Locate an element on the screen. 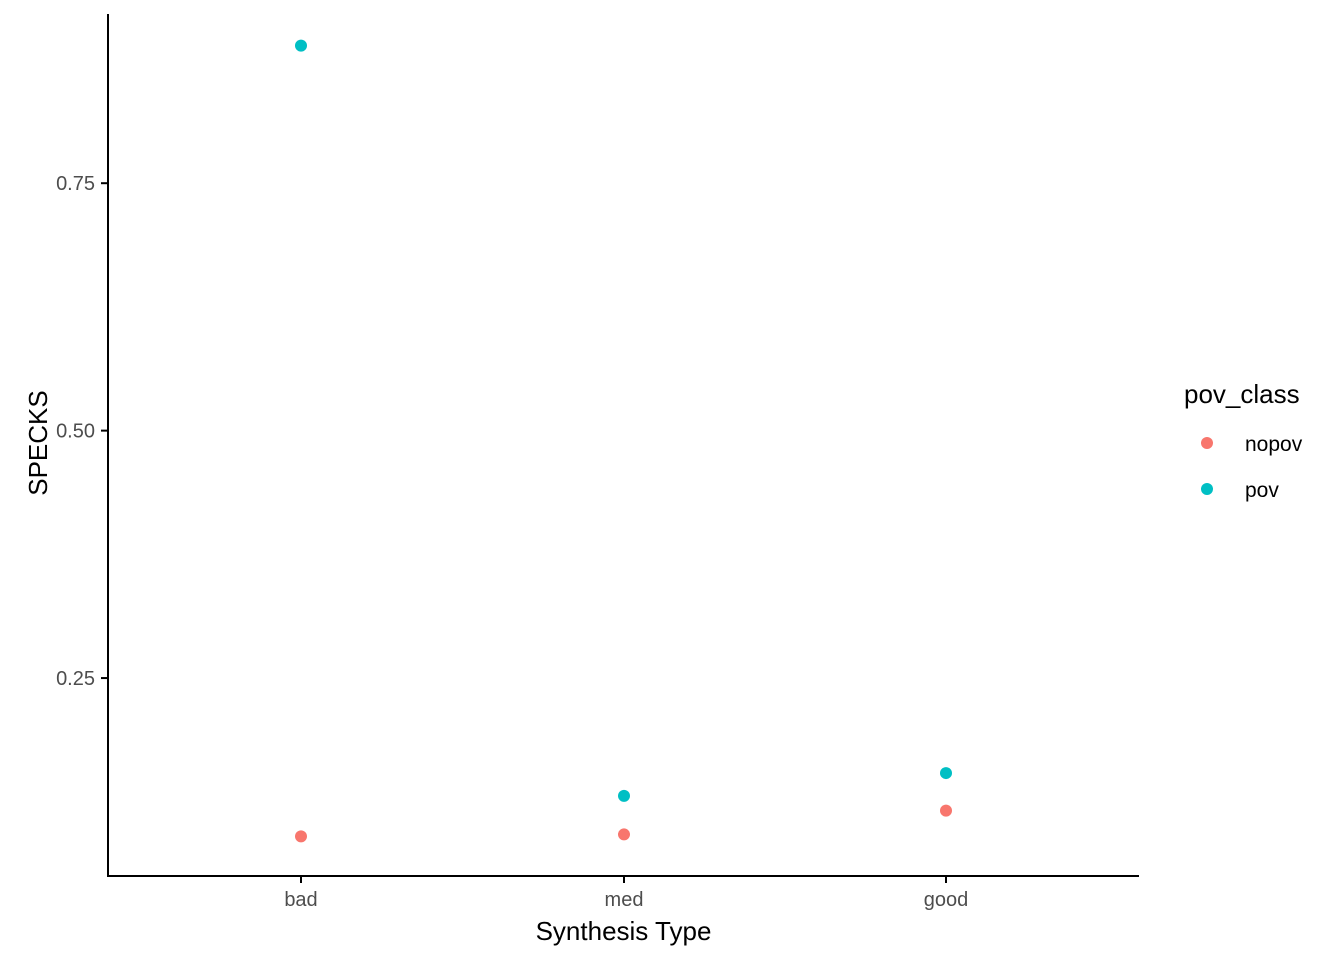  point-pov-med is located at coordinates (624, 795).